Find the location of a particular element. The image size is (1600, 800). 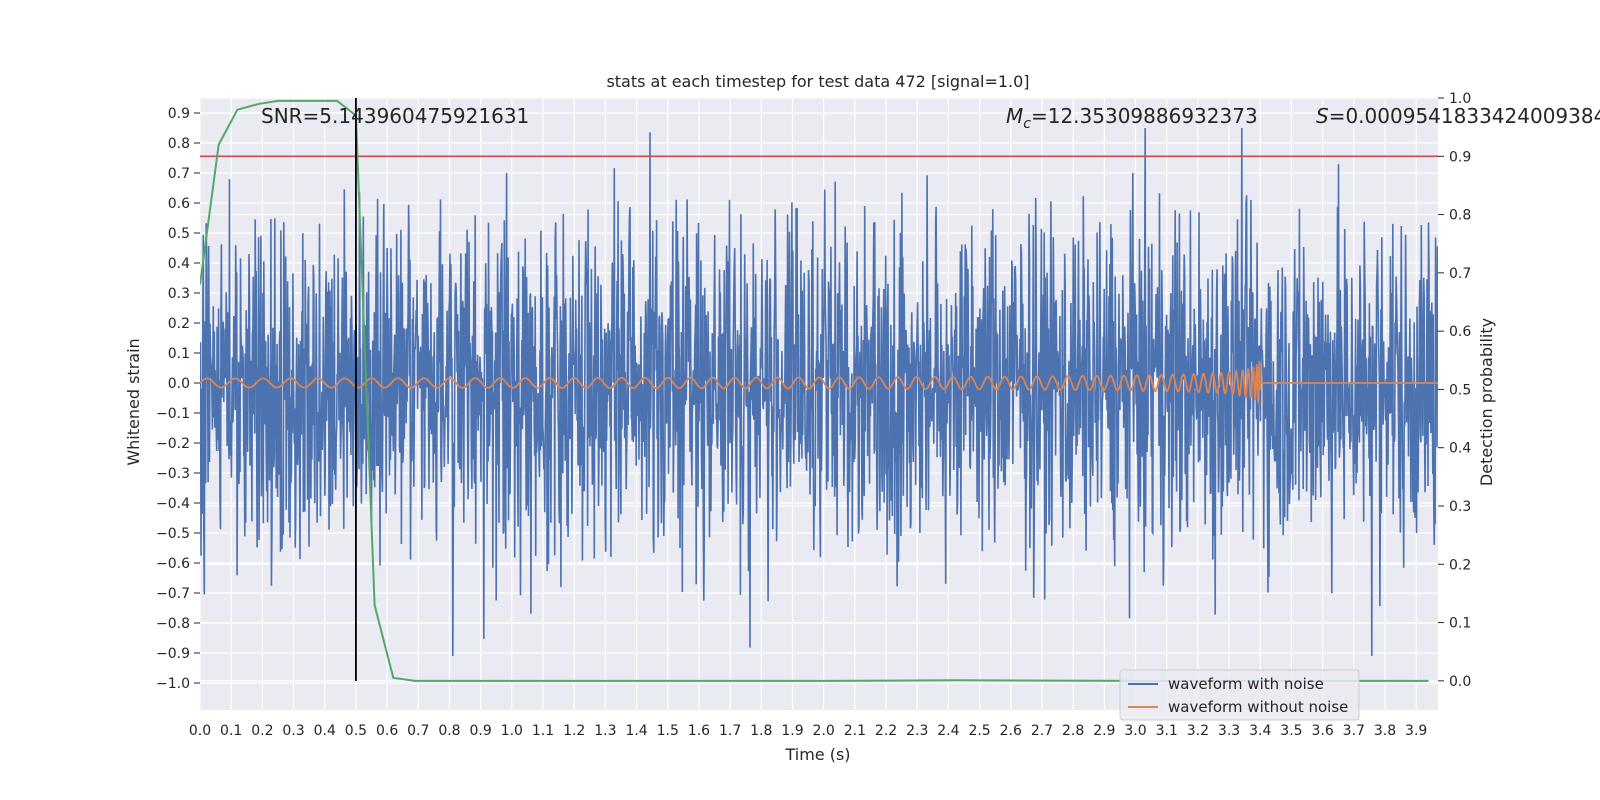

y-left-tick-label: 0.1 is located at coordinates (179, 354).